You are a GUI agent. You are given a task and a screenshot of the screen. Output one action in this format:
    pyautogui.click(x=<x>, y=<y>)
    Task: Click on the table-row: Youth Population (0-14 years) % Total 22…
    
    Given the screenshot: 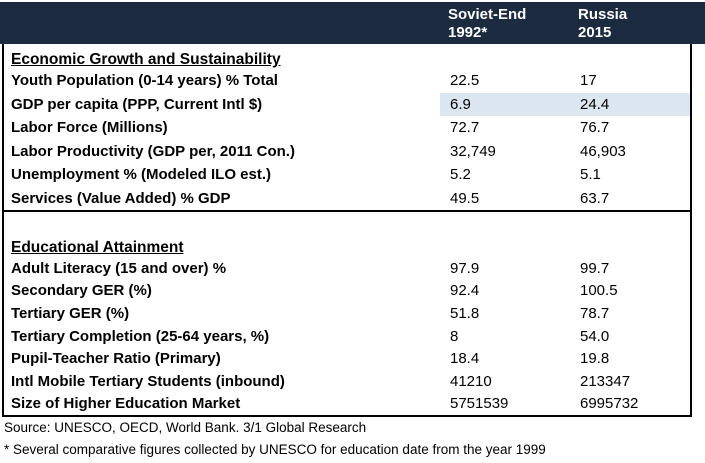 What is the action you would take?
    pyautogui.click(x=347, y=81)
    